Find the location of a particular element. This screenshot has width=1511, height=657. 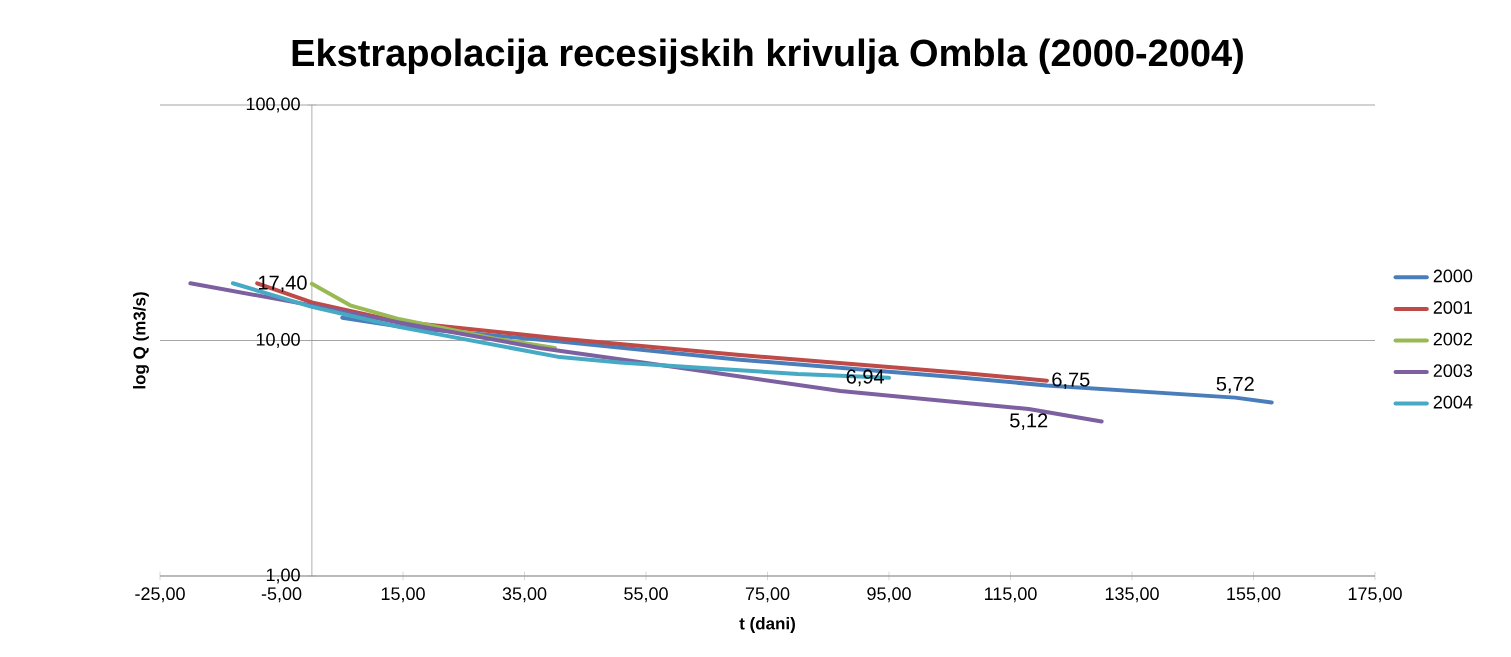

x-tick-label: 75,00 is located at coordinates (767, 595).